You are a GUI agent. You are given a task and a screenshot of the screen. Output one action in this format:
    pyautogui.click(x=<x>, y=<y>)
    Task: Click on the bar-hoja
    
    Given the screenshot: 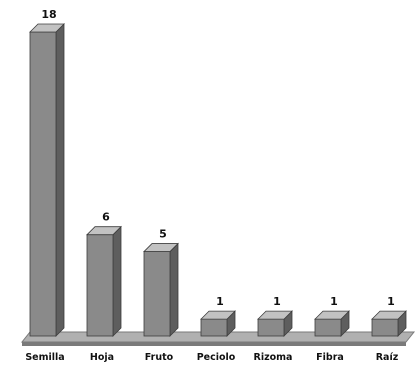 What is the action you would take?
    pyautogui.click(x=104, y=281)
    